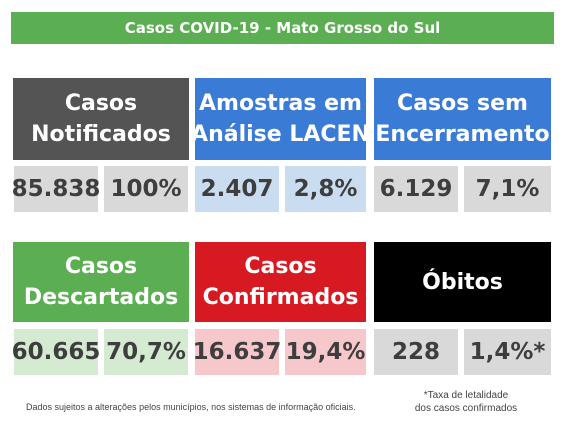 This screenshot has width=564, height=422. Describe the element at coordinates (507, 352) in the screenshot. I see `obitos-percent: 1,4%*` at that location.